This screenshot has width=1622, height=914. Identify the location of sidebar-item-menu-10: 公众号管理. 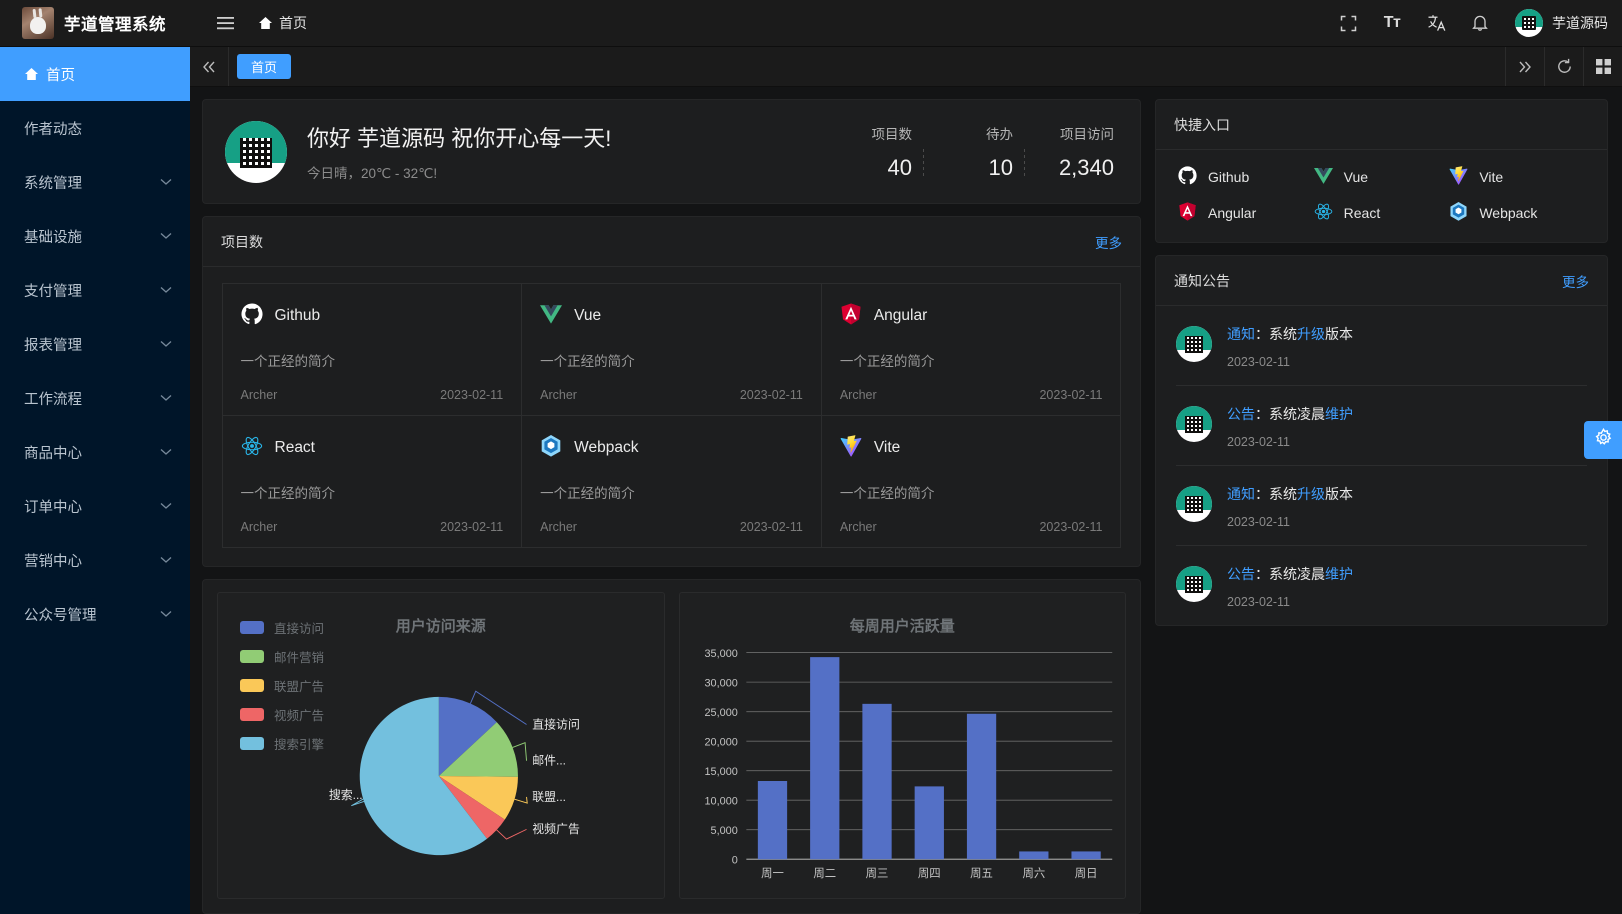
(95, 614).